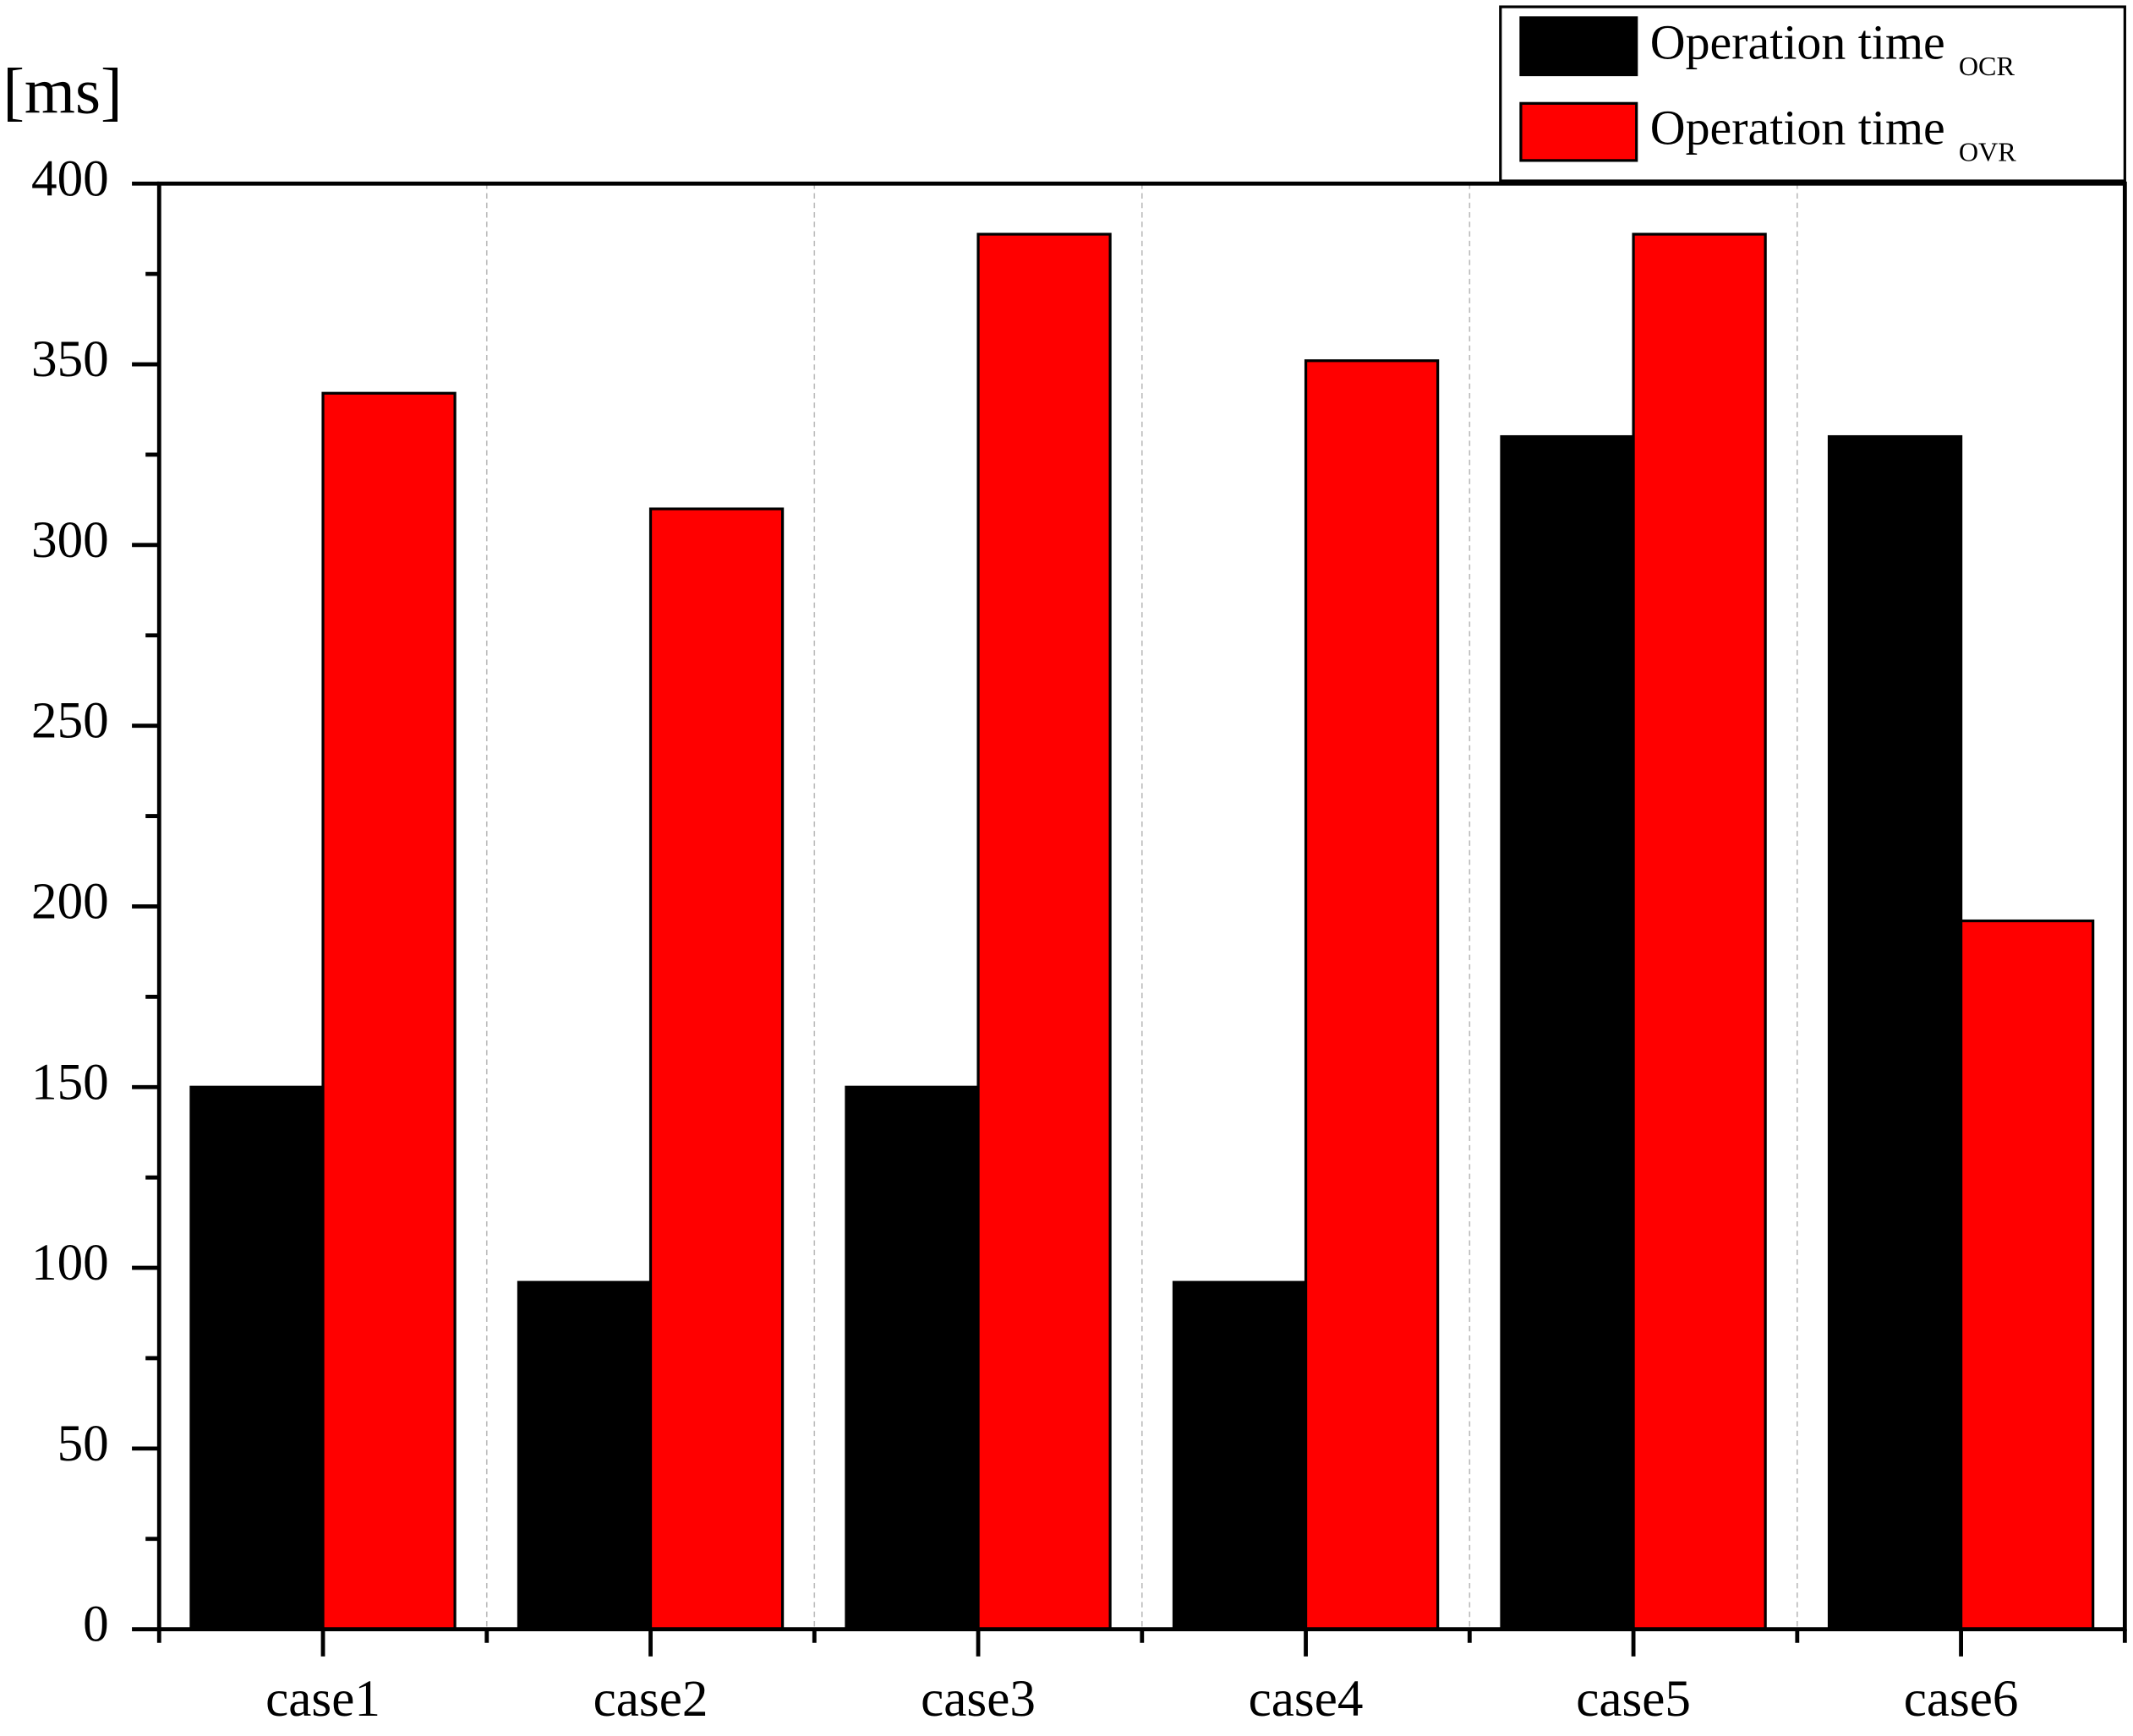  I want to click on x-tick-label: case6, so click(1962, 1699).